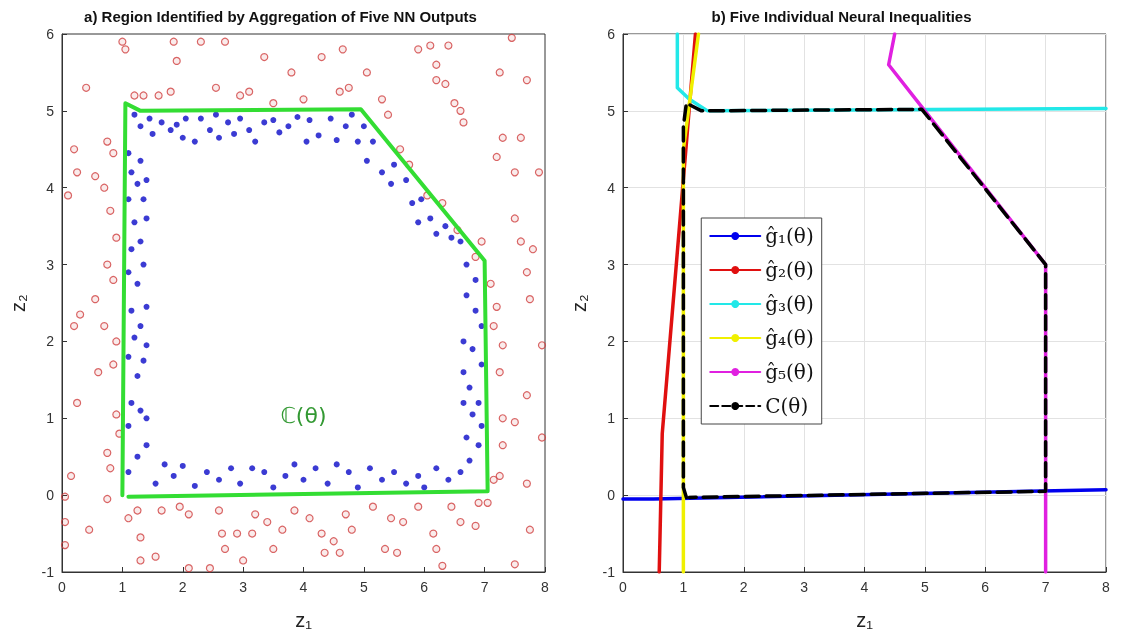 The height and width of the screenshot is (642, 1122). Describe the element at coordinates (789, 372) in the screenshot. I see `legend-label: ĝ₅(θ)` at that location.